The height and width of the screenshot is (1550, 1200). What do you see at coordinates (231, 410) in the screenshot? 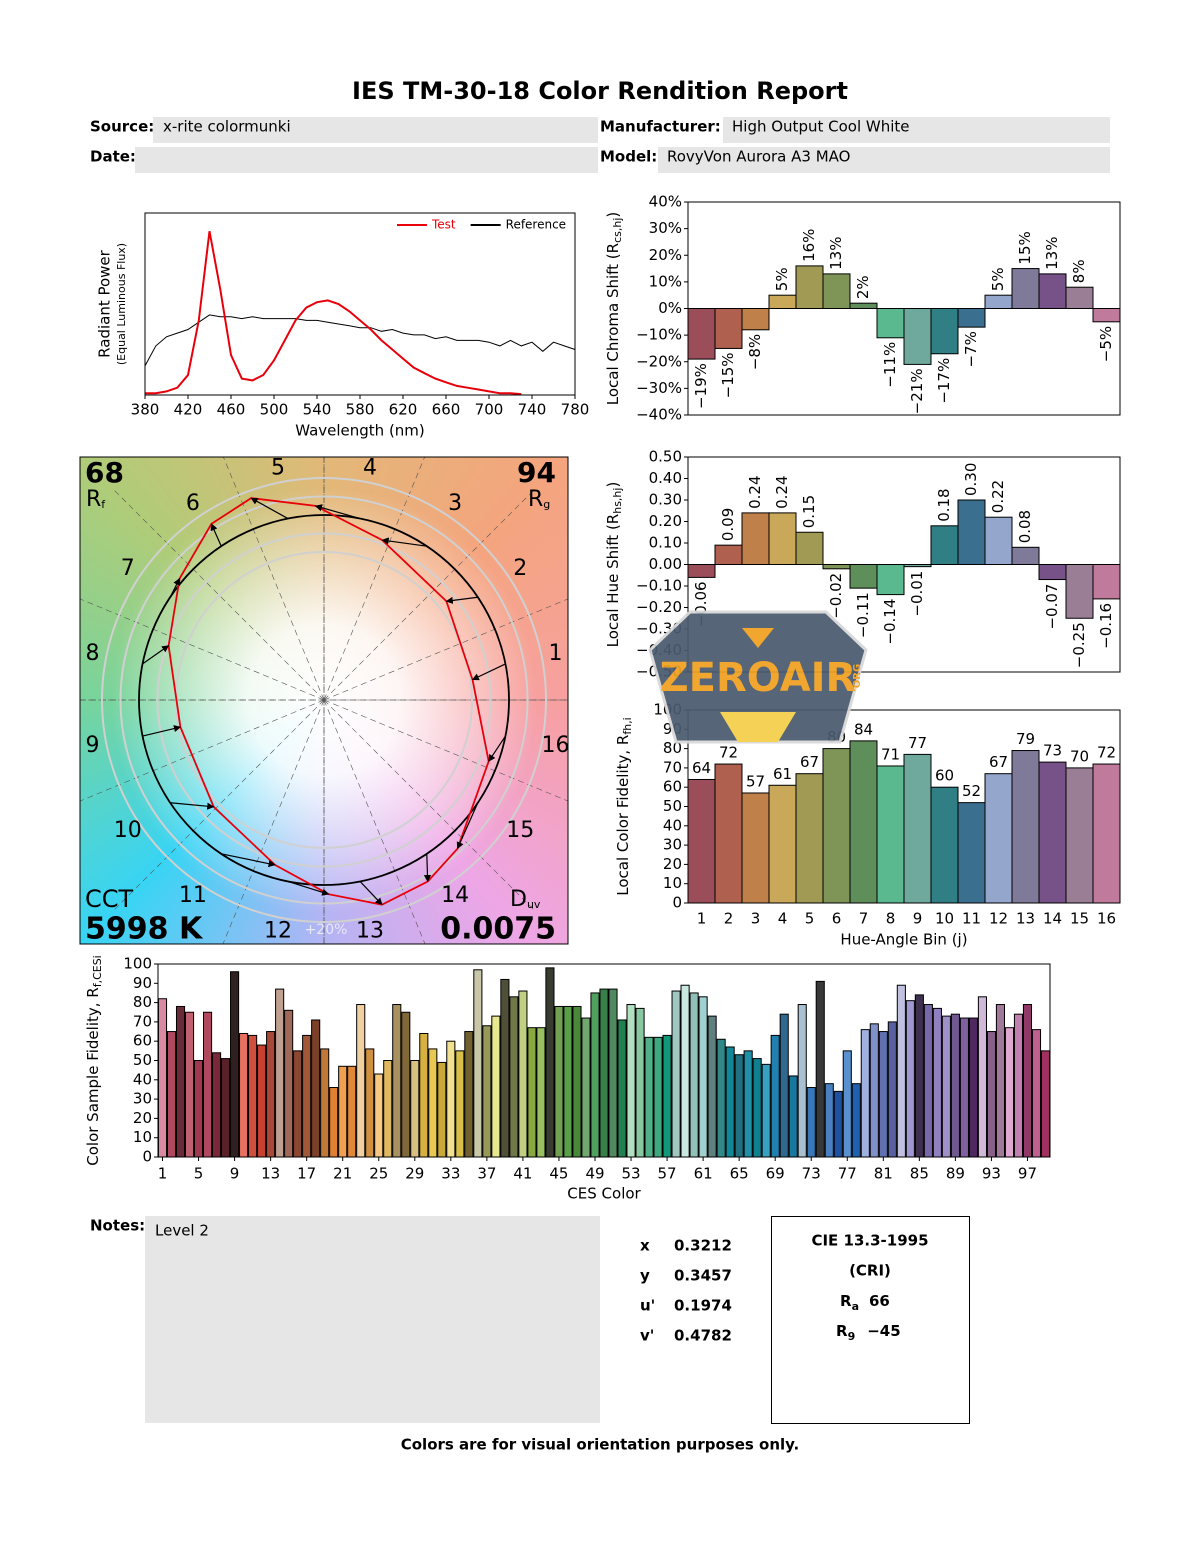
I see `x-tick-label: 460` at bounding box center [231, 410].